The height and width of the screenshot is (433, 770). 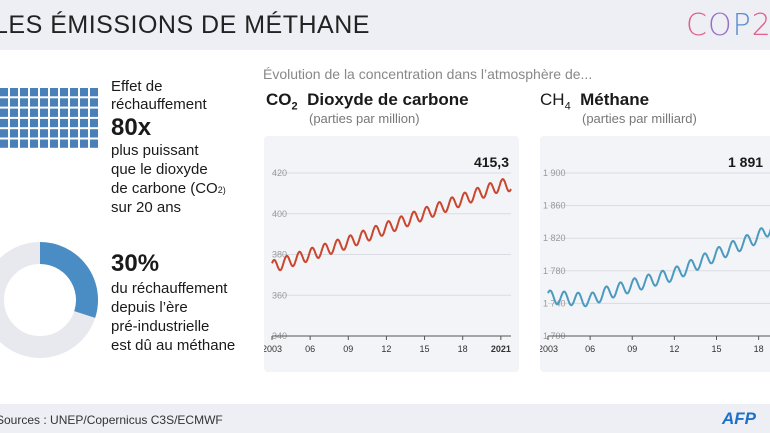 I want to click on y-tick-label: 1 780, so click(x=554, y=271).